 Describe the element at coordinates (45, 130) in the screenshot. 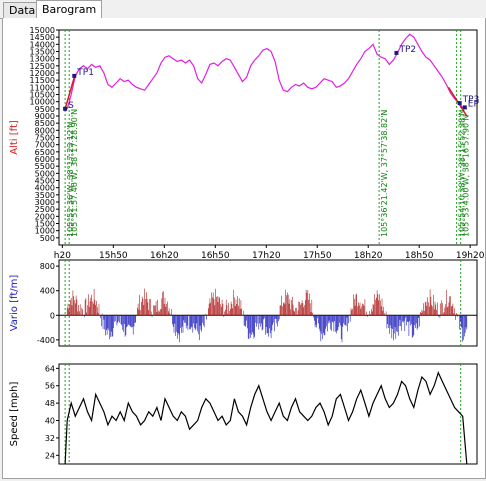

I see `altitude-y-tick-label: 8000` at that location.